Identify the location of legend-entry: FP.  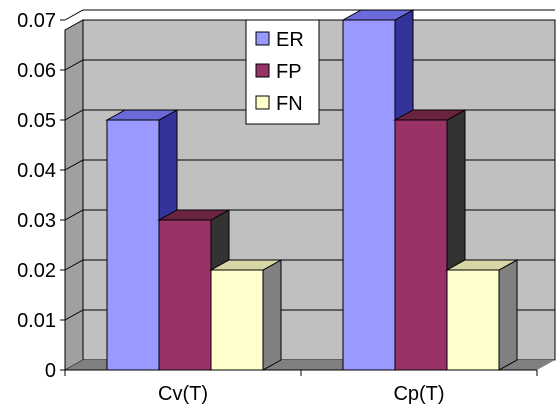
(278, 72).